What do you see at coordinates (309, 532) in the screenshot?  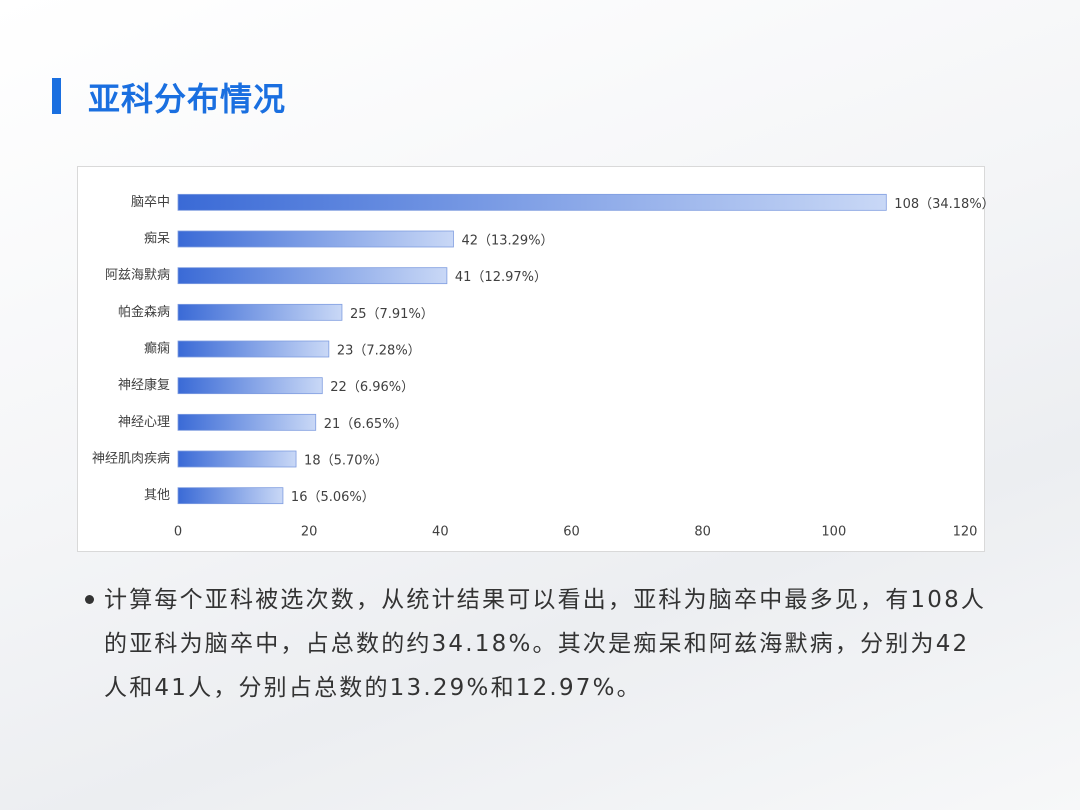 I see `x-tick-label: 20` at bounding box center [309, 532].